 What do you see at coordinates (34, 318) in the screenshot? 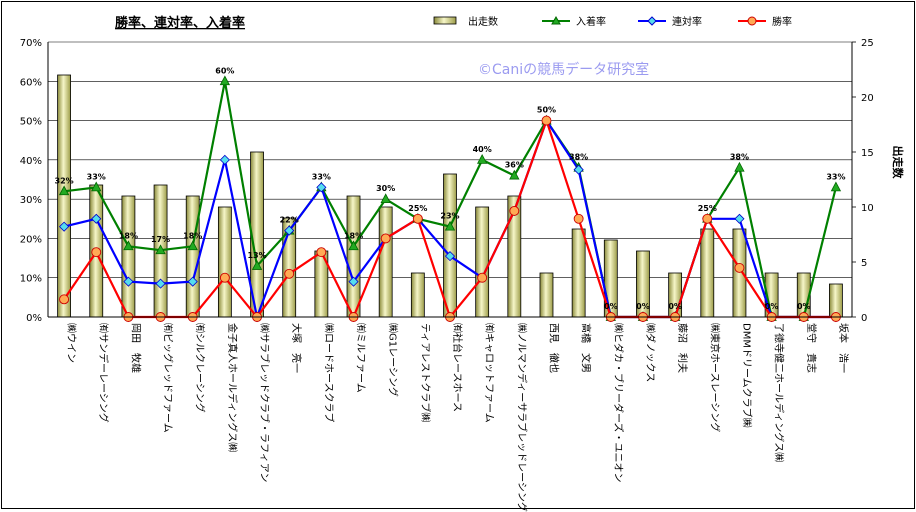
I see `y-tick-label: 0%` at bounding box center [34, 318].